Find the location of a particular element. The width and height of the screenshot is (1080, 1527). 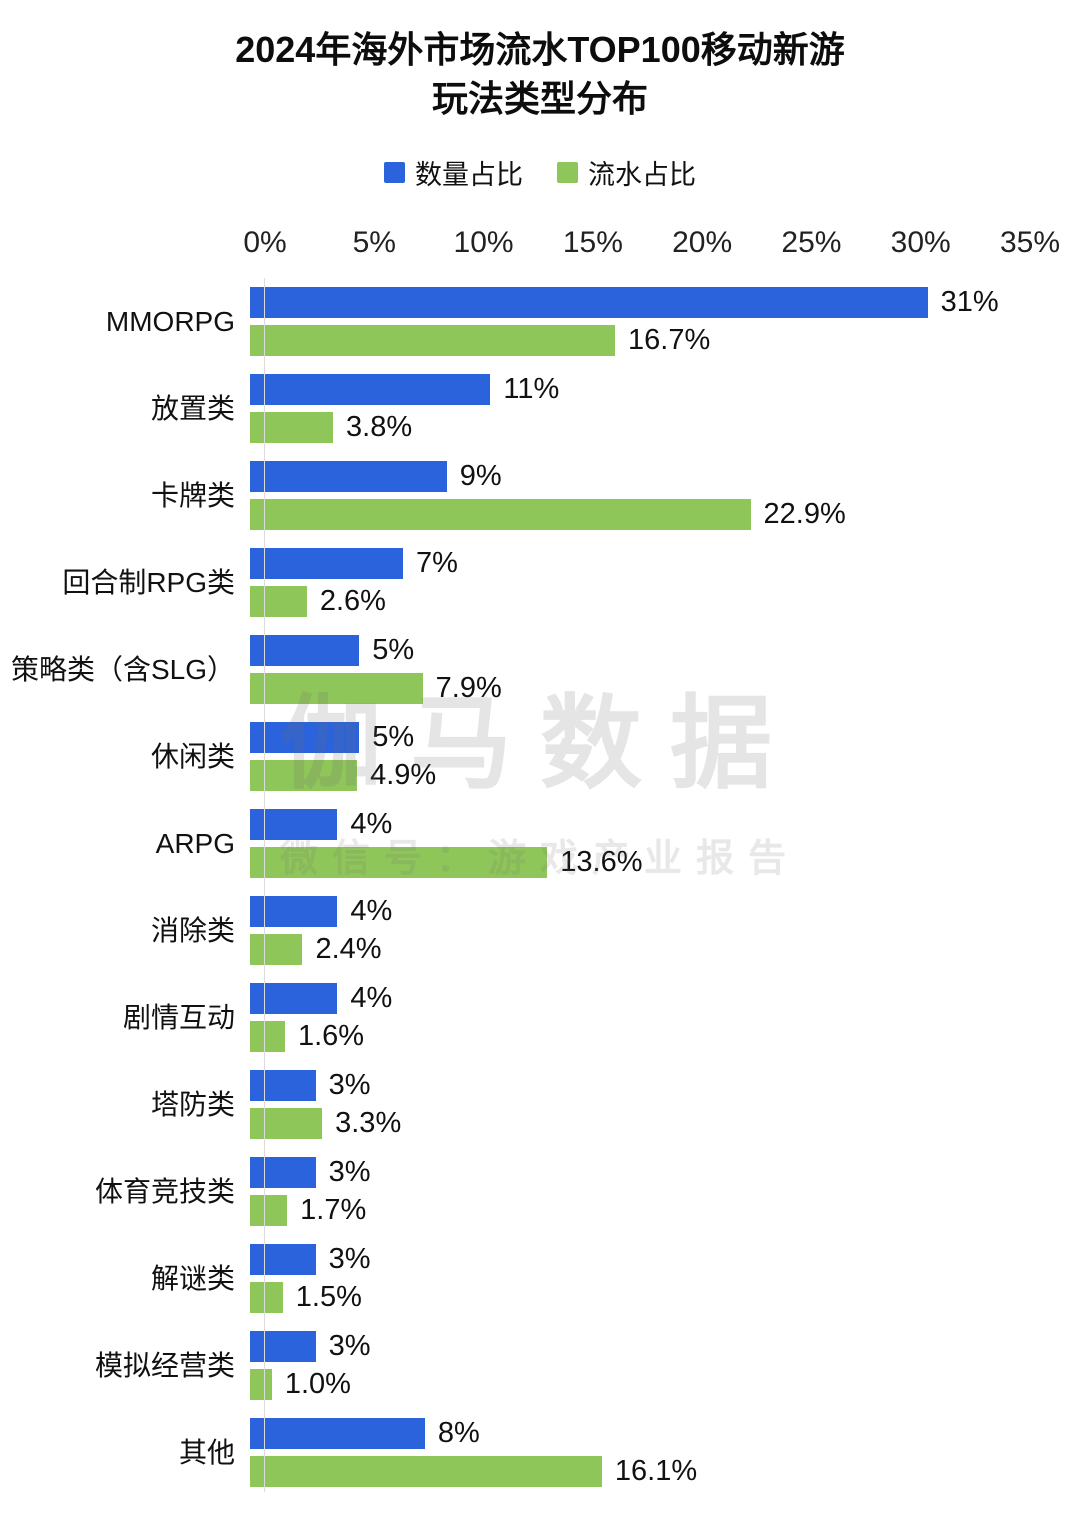

value-label: 1.5% is located at coordinates (328, 1297).